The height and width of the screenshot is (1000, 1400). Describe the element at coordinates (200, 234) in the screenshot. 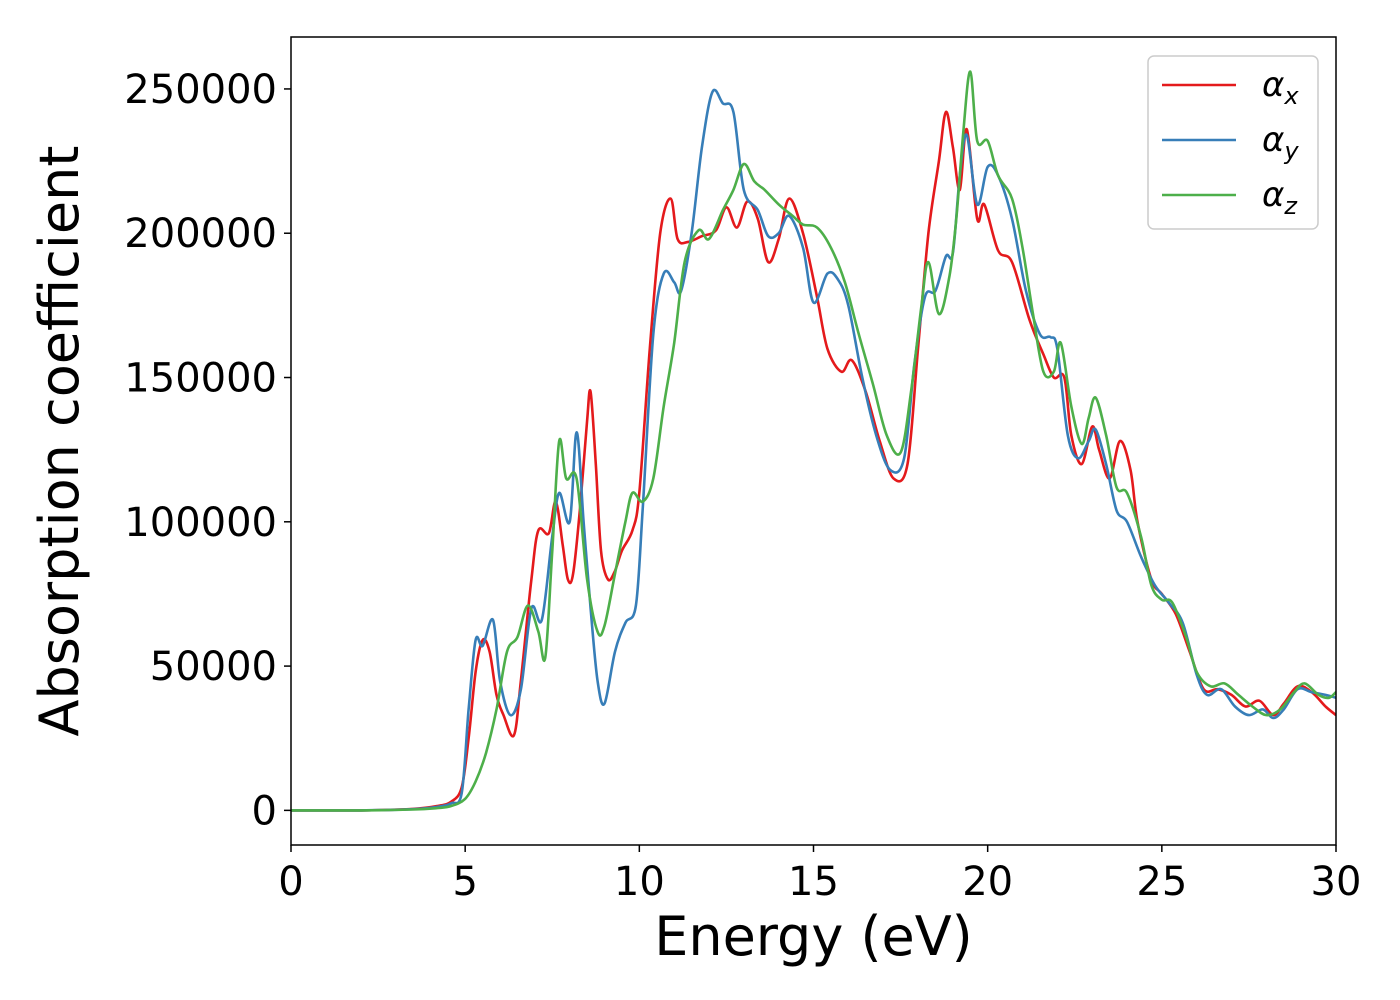

I see `y-tick-label: 200000` at that location.